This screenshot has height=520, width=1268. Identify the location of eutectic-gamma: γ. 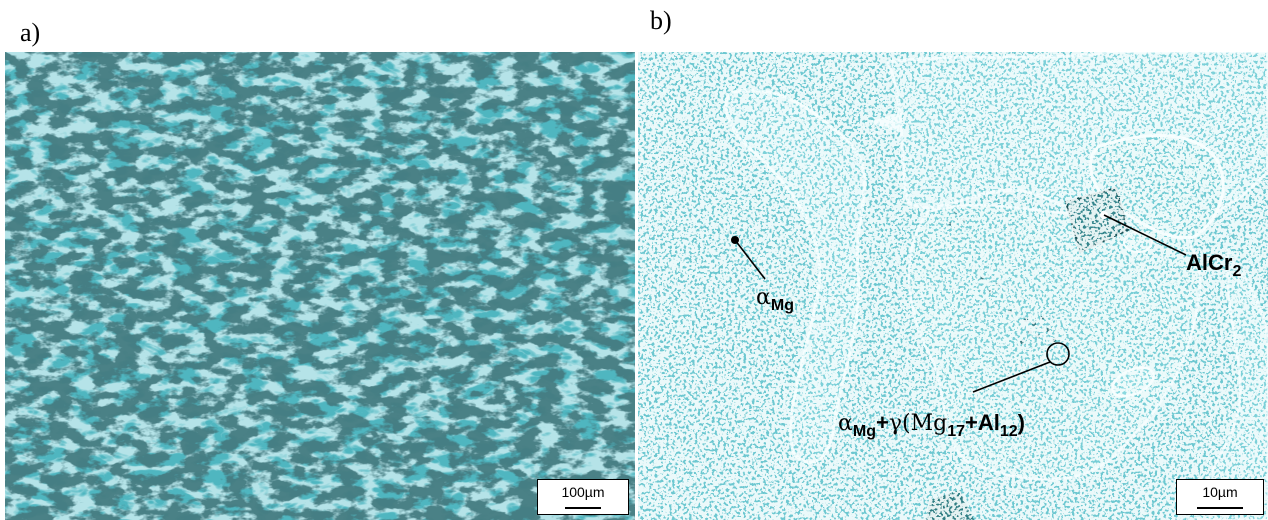
(895, 423).